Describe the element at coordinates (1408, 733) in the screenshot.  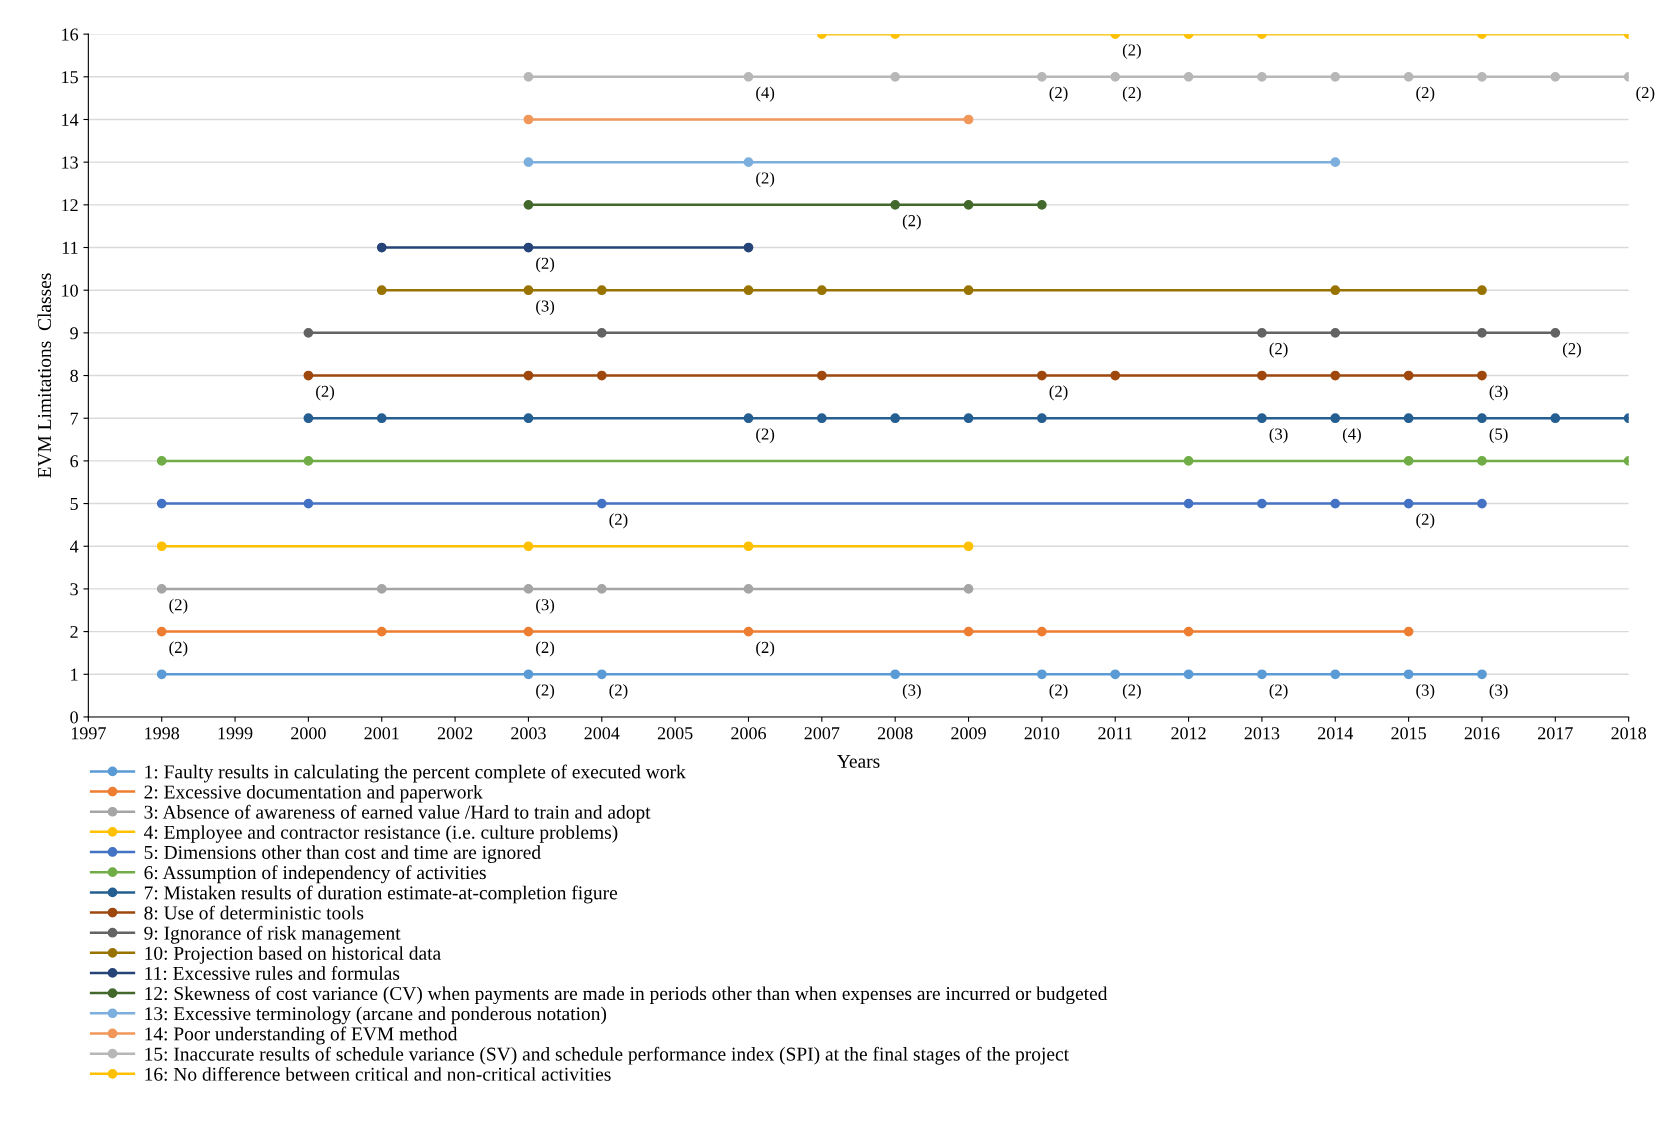
I see `x-tick-label: 2015` at that location.